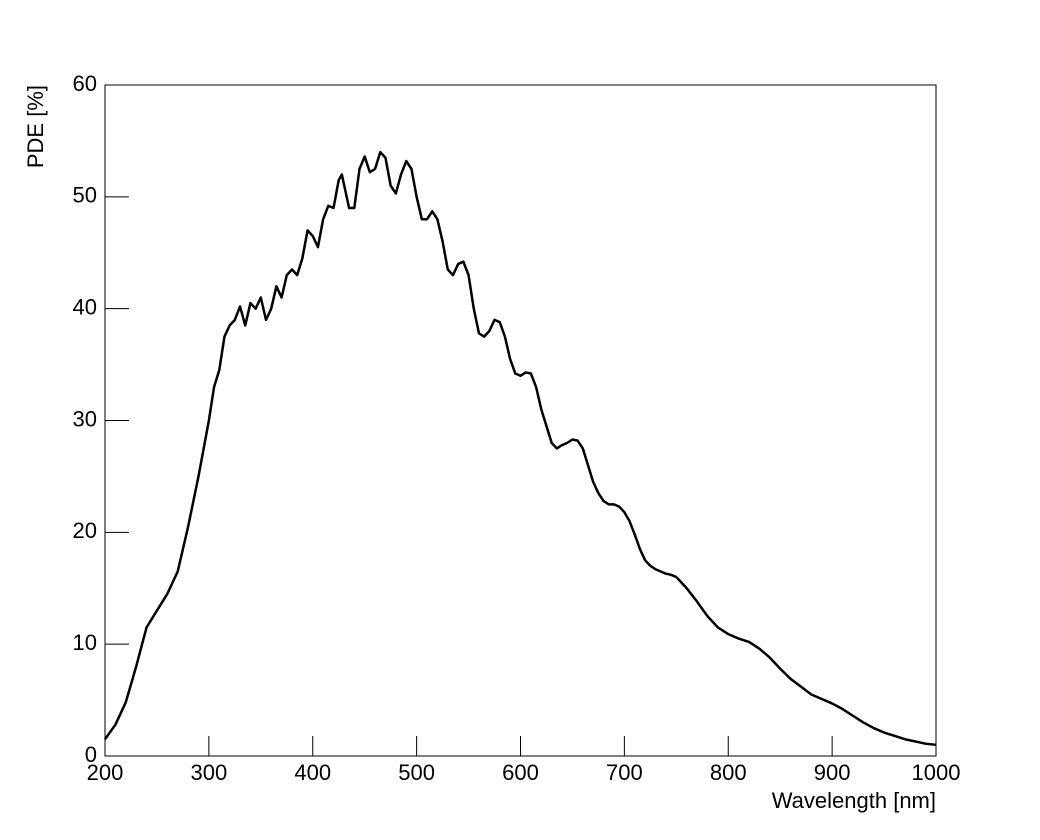 The image size is (1040, 840). What do you see at coordinates (85, 530) in the screenshot?
I see `y-tick-label: 20` at bounding box center [85, 530].